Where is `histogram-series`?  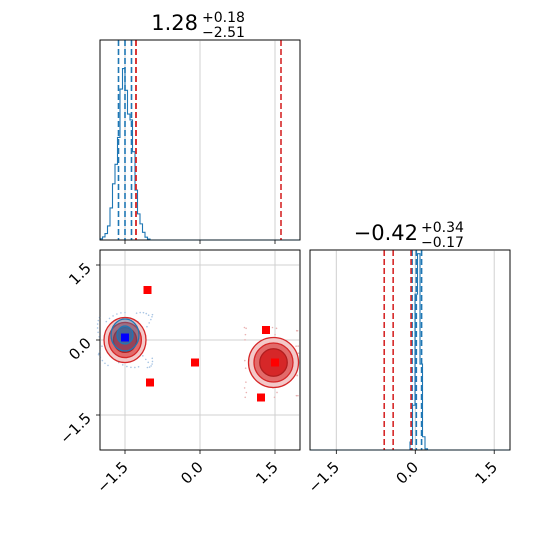 histogram-series is located at coordinates (410, 352).